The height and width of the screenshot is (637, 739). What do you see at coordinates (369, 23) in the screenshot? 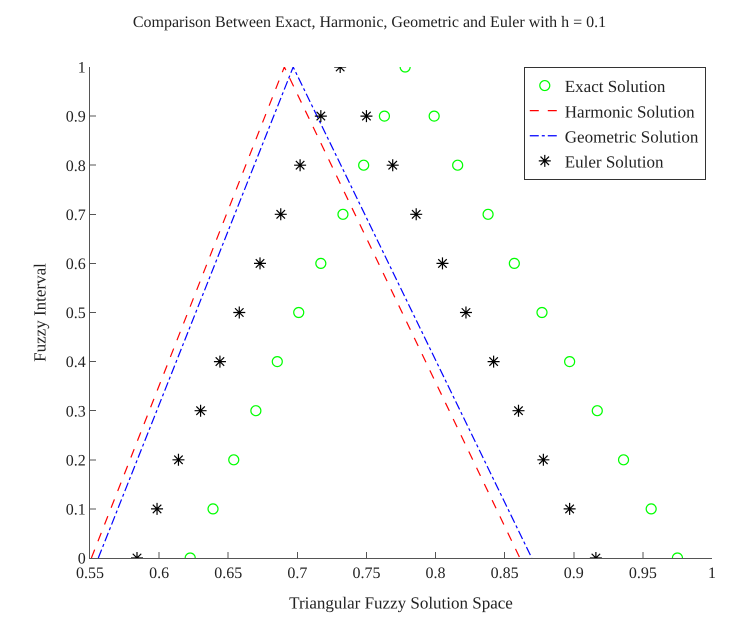
I see `chart-title: Comparison Between Exact, Harmonic, Geometric and Euler with h = 0.1` at bounding box center [369, 23].